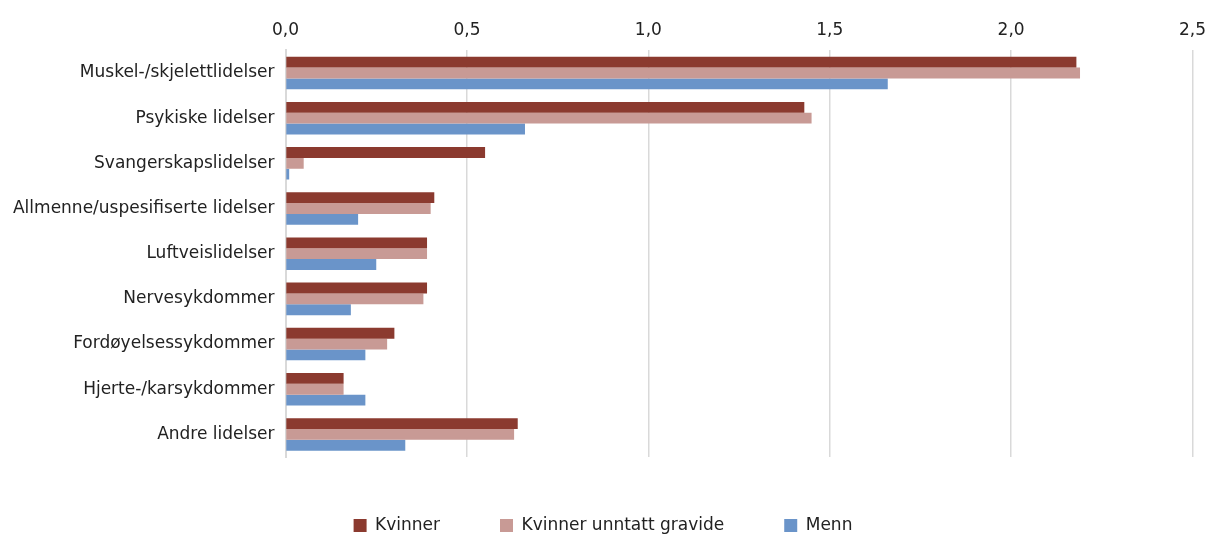  I want to click on y-tick-label: Andre lidelser, so click(216, 432).